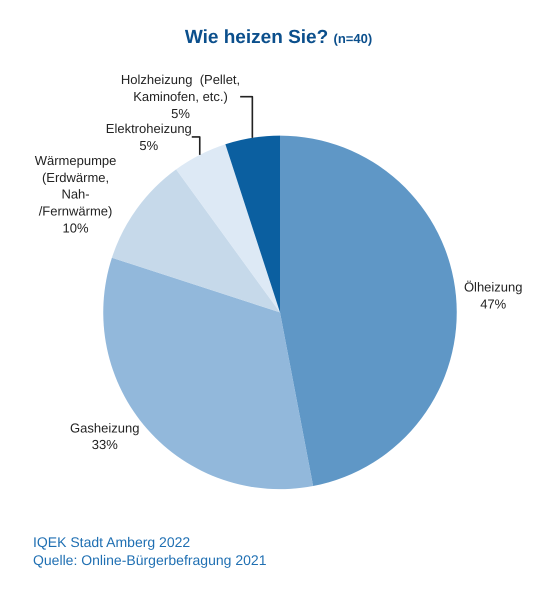 This screenshot has height=595, width=557. I want to click on chart-subtitle: (n=40), so click(353, 38).